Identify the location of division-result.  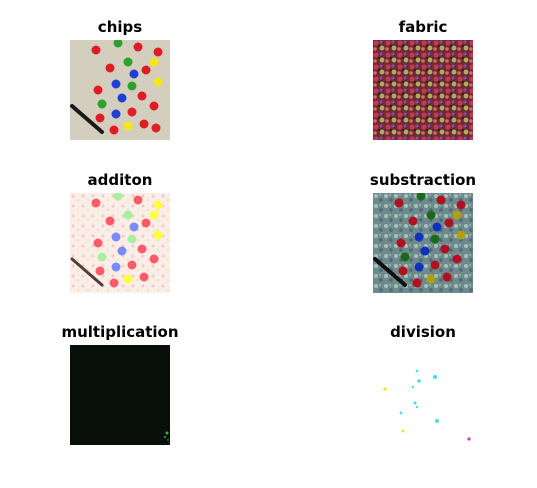
(423, 395).